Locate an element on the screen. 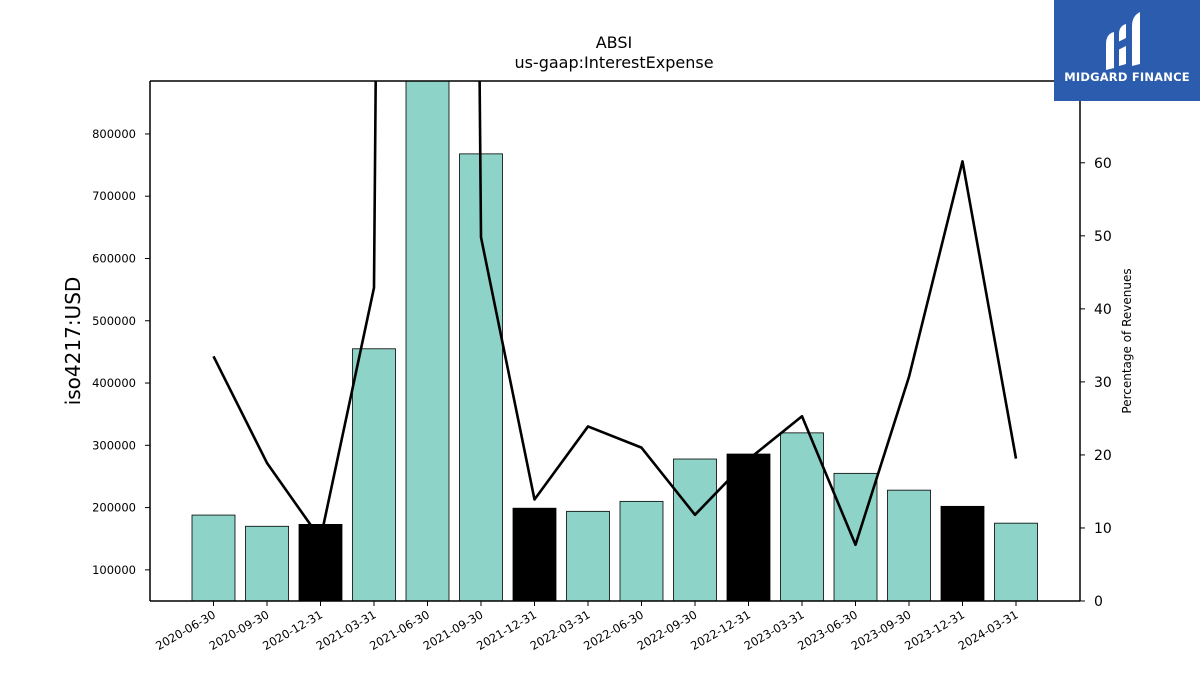 Image resolution: width=1200 pixels, height=675 pixels. x-tick-label: 2021-06-30 is located at coordinates (399, 630).